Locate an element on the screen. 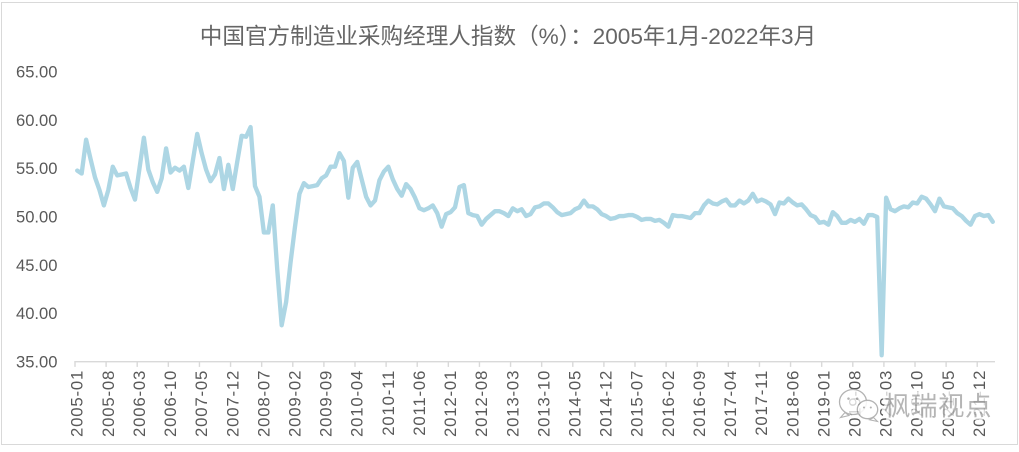 The height and width of the screenshot is (452, 1019). y-axis-label: 50.00 is located at coordinates (37, 217).